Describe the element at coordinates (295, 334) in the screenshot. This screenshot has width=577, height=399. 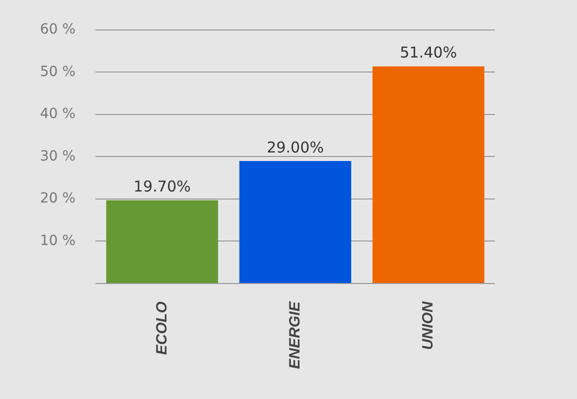
I see `x-tick-label: ENERGIE` at that location.